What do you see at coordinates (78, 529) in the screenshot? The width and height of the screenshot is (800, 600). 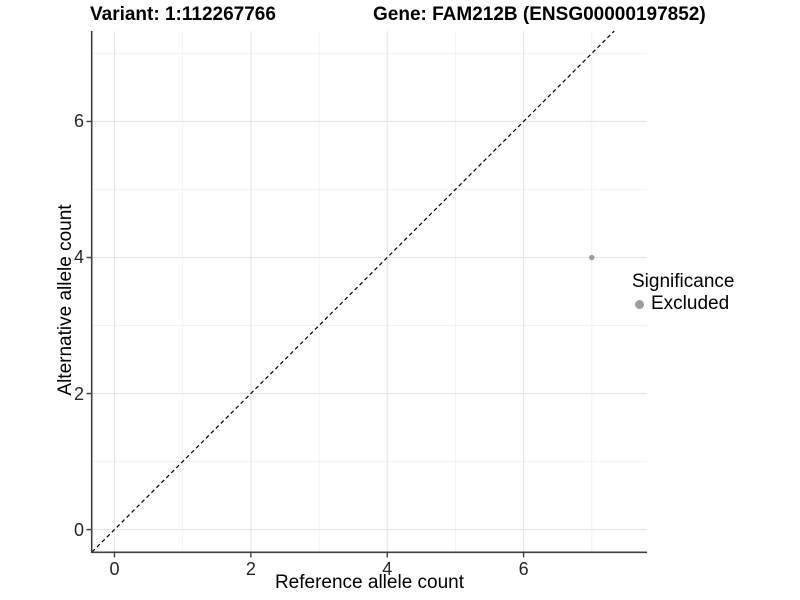 I see `y-tick-label: 0` at bounding box center [78, 529].